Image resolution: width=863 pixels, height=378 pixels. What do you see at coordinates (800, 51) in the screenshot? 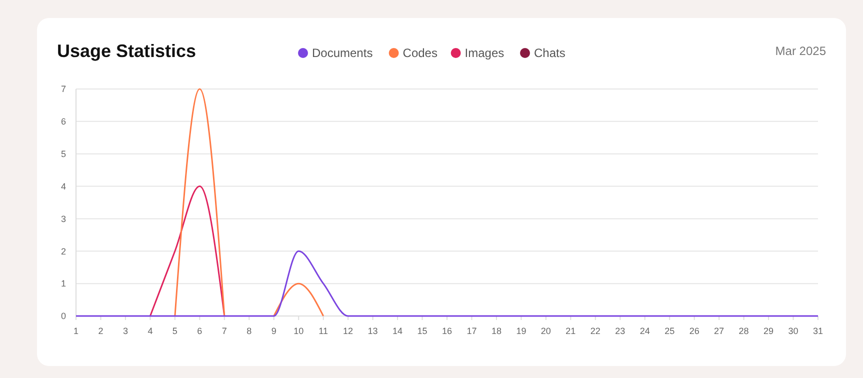
I see `chart-subtitle: Mar 2025` at bounding box center [800, 51].